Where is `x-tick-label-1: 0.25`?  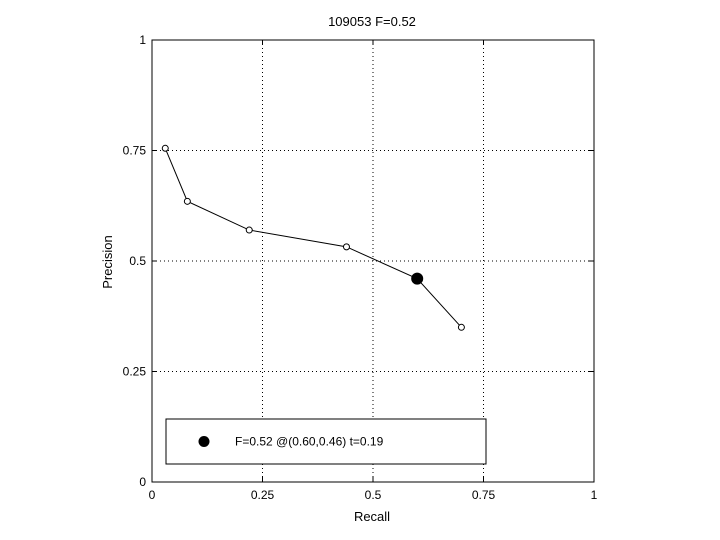
x-tick-label-1: 0.25 is located at coordinates (263, 495).